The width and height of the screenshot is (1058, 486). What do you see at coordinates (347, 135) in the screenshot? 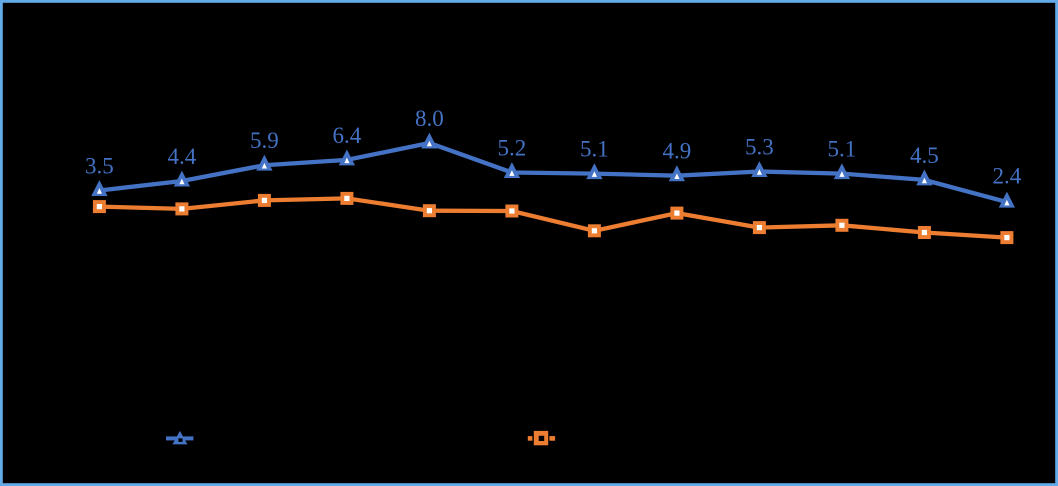
I see `svg-text: 6.4` at bounding box center [347, 135].